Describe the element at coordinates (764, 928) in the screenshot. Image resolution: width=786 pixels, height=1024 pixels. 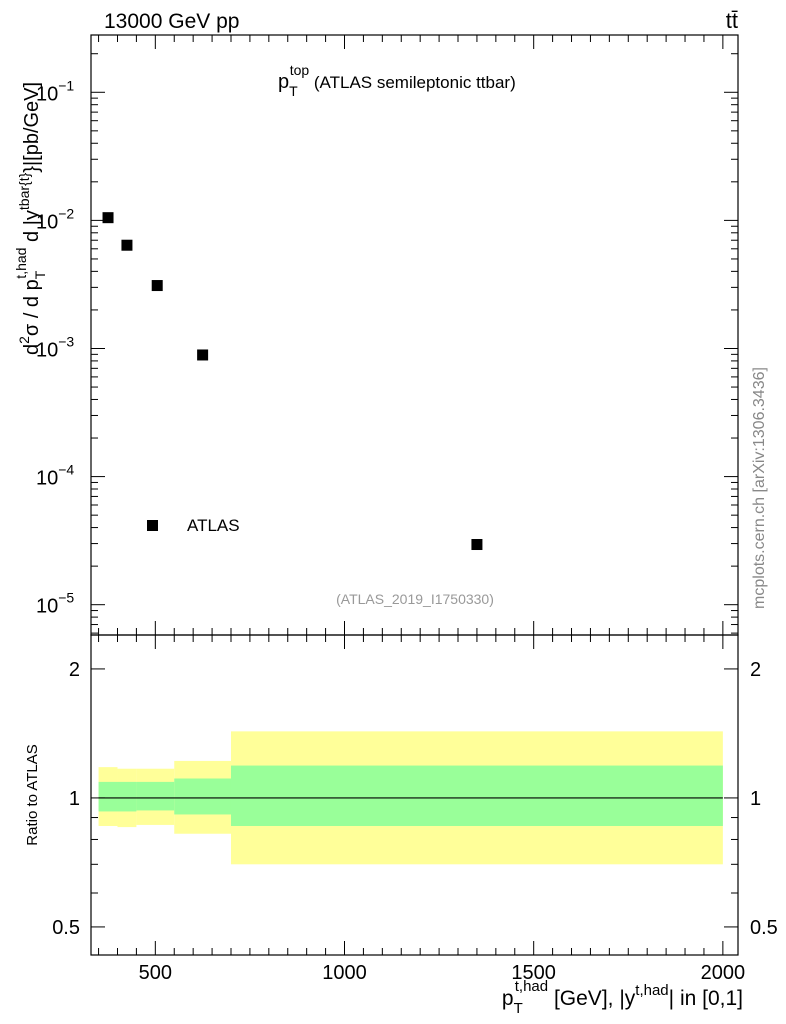
I see `ratio-y-tick-label-right: 0.5` at that location.